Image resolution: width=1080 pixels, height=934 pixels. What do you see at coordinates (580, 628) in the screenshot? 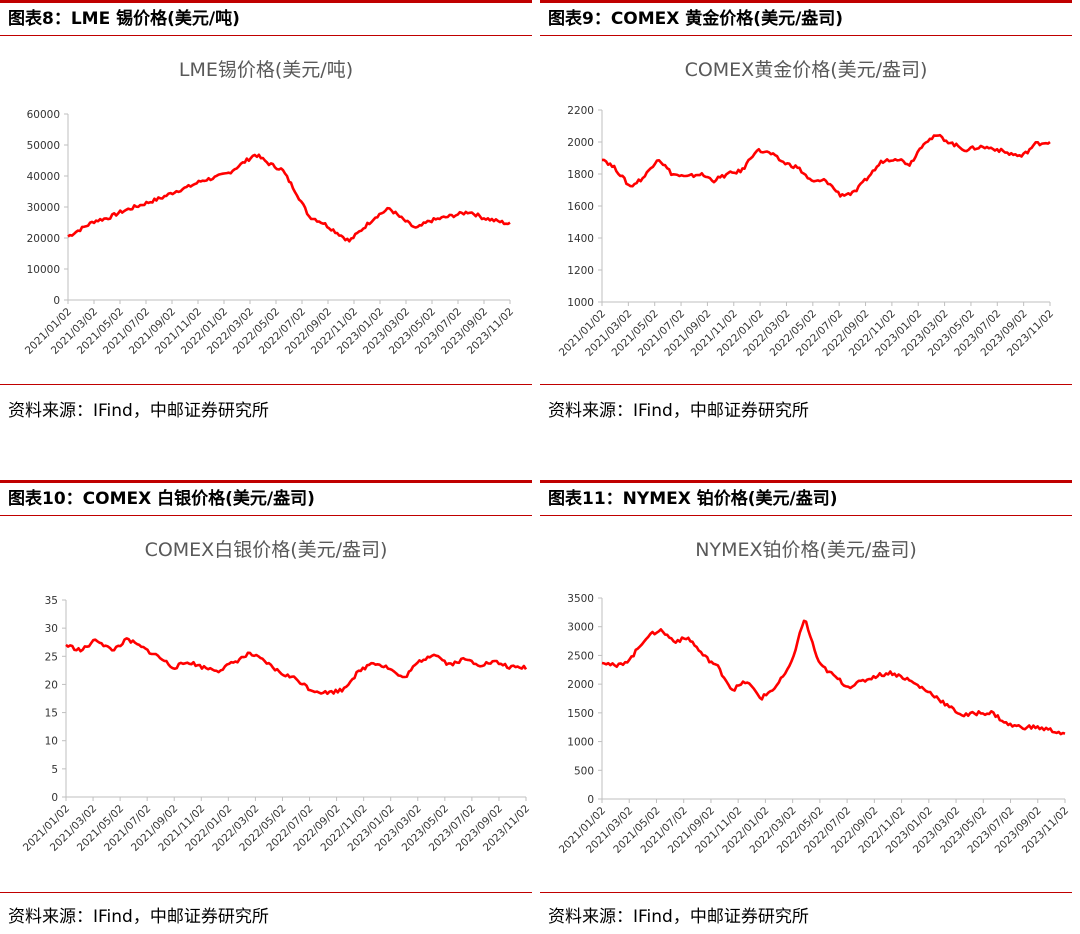
I see `y-tick-label: 3000` at bounding box center [580, 628].